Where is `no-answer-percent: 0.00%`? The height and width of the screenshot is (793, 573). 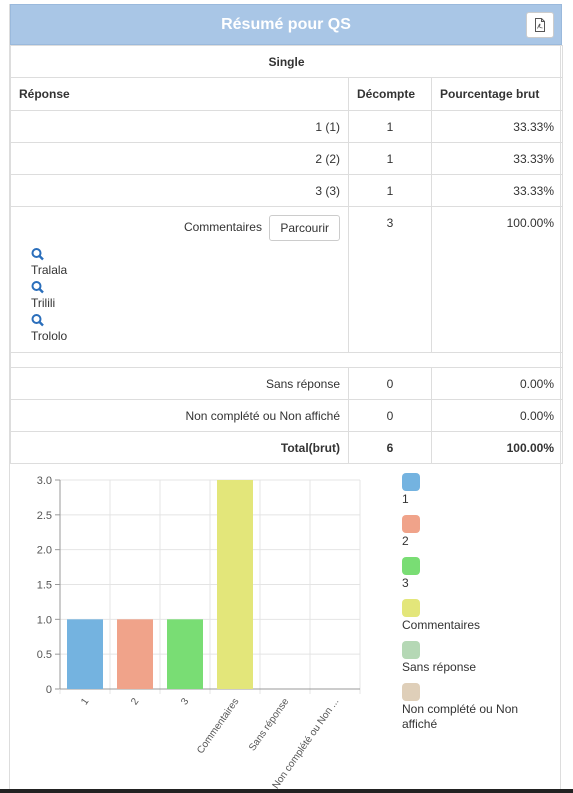 no-answer-percent: 0.00% is located at coordinates (497, 383).